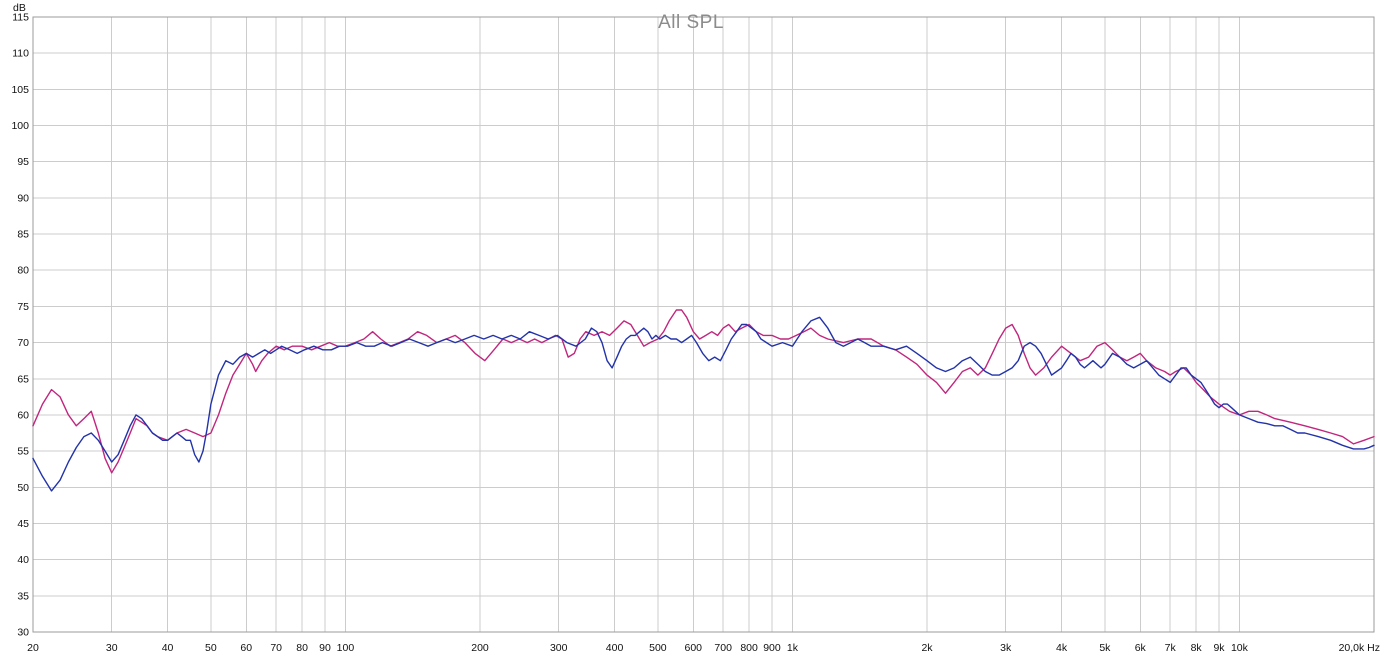 The image size is (1382, 658). What do you see at coordinates (1105, 648) in the screenshot?
I see `x-tick-label: 5k` at bounding box center [1105, 648].